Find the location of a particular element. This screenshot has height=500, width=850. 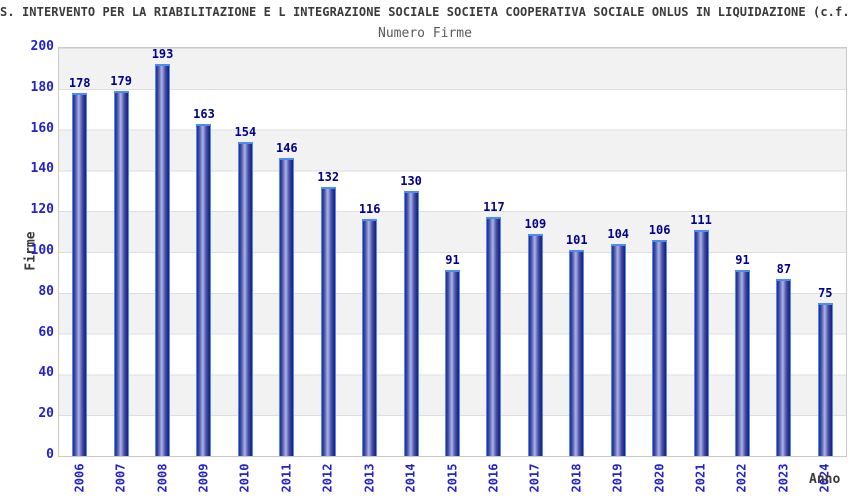

bar-slot-2011: 146 is located at coordinates (286, 252).